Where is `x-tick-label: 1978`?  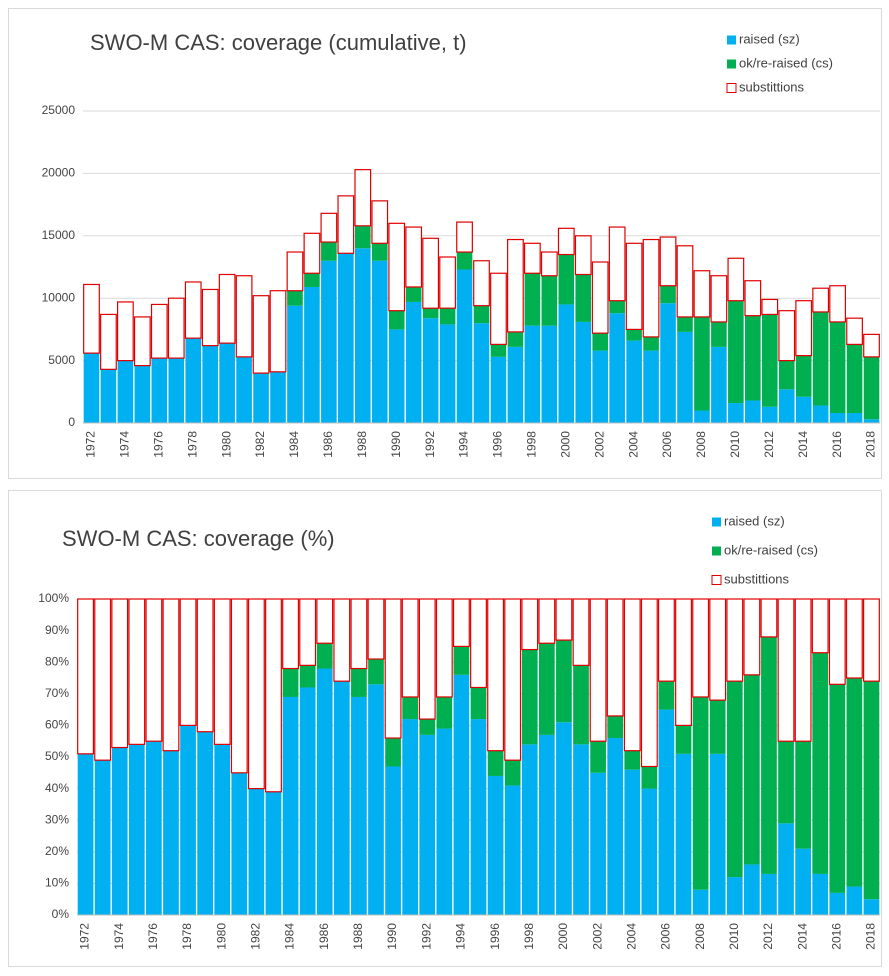
x-tick-label: 1978 is located at coordinates (187, 936).